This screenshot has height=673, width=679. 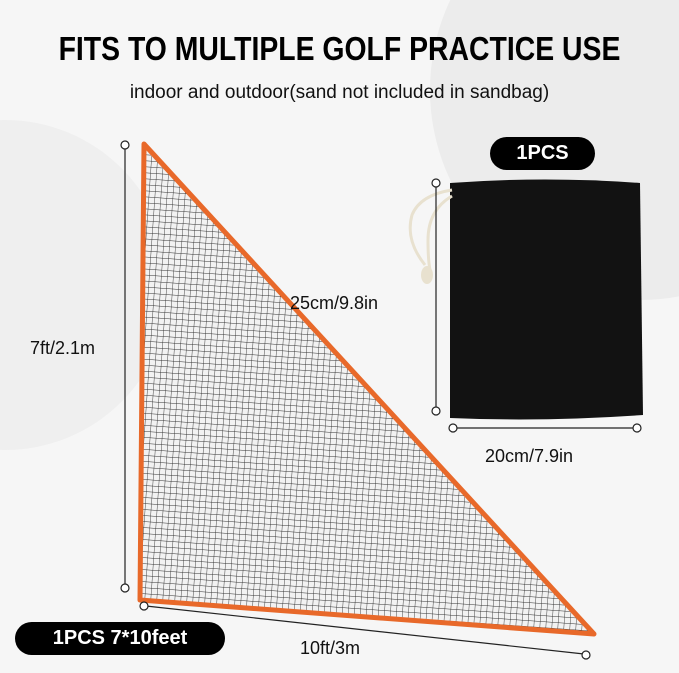 I want to click on net-quantity-badge: 1PCS 7*10feet, so click(x=120, y=638).